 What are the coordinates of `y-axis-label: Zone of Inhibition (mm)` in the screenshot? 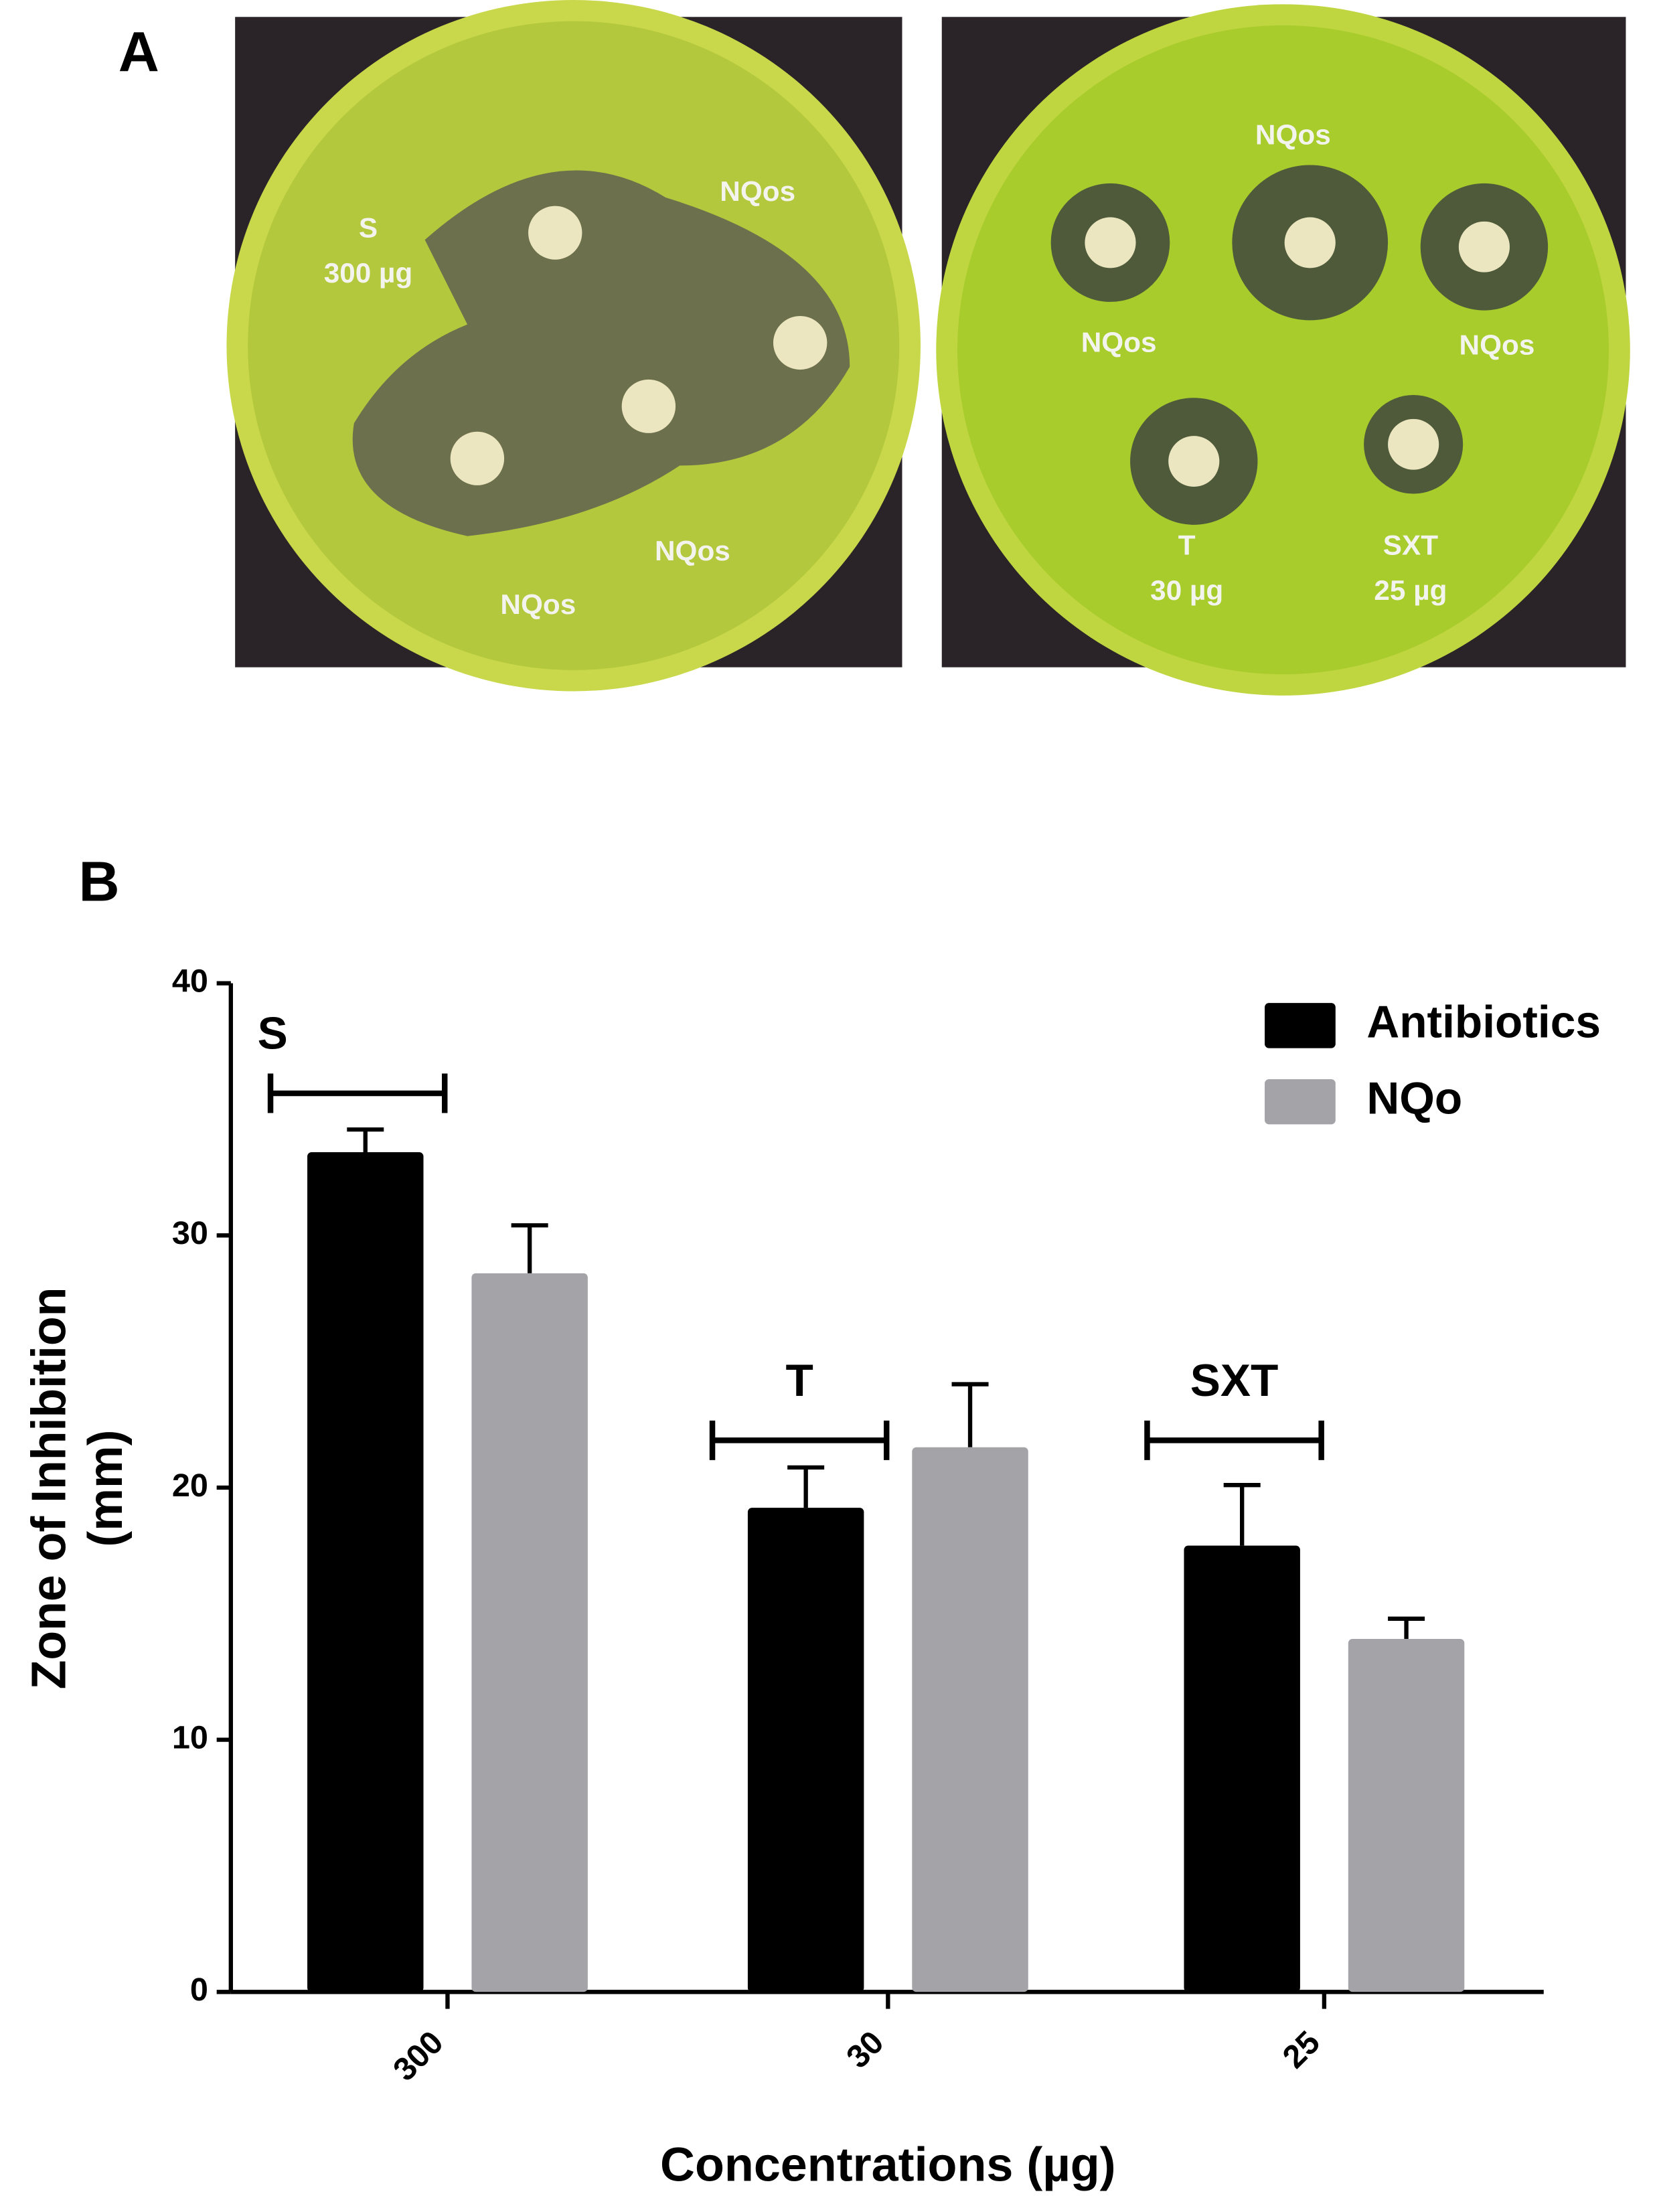 It's located at (77, 1488).